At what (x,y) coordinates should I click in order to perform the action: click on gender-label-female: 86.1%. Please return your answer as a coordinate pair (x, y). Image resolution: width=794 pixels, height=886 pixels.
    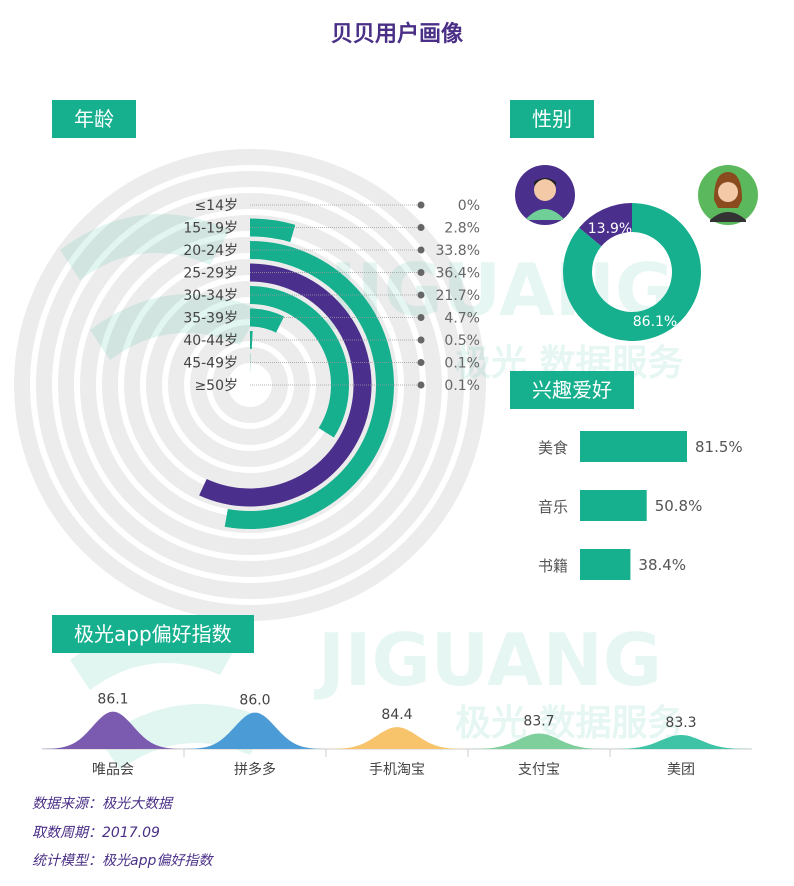
    Looking at the image, I should click on (655, 322).